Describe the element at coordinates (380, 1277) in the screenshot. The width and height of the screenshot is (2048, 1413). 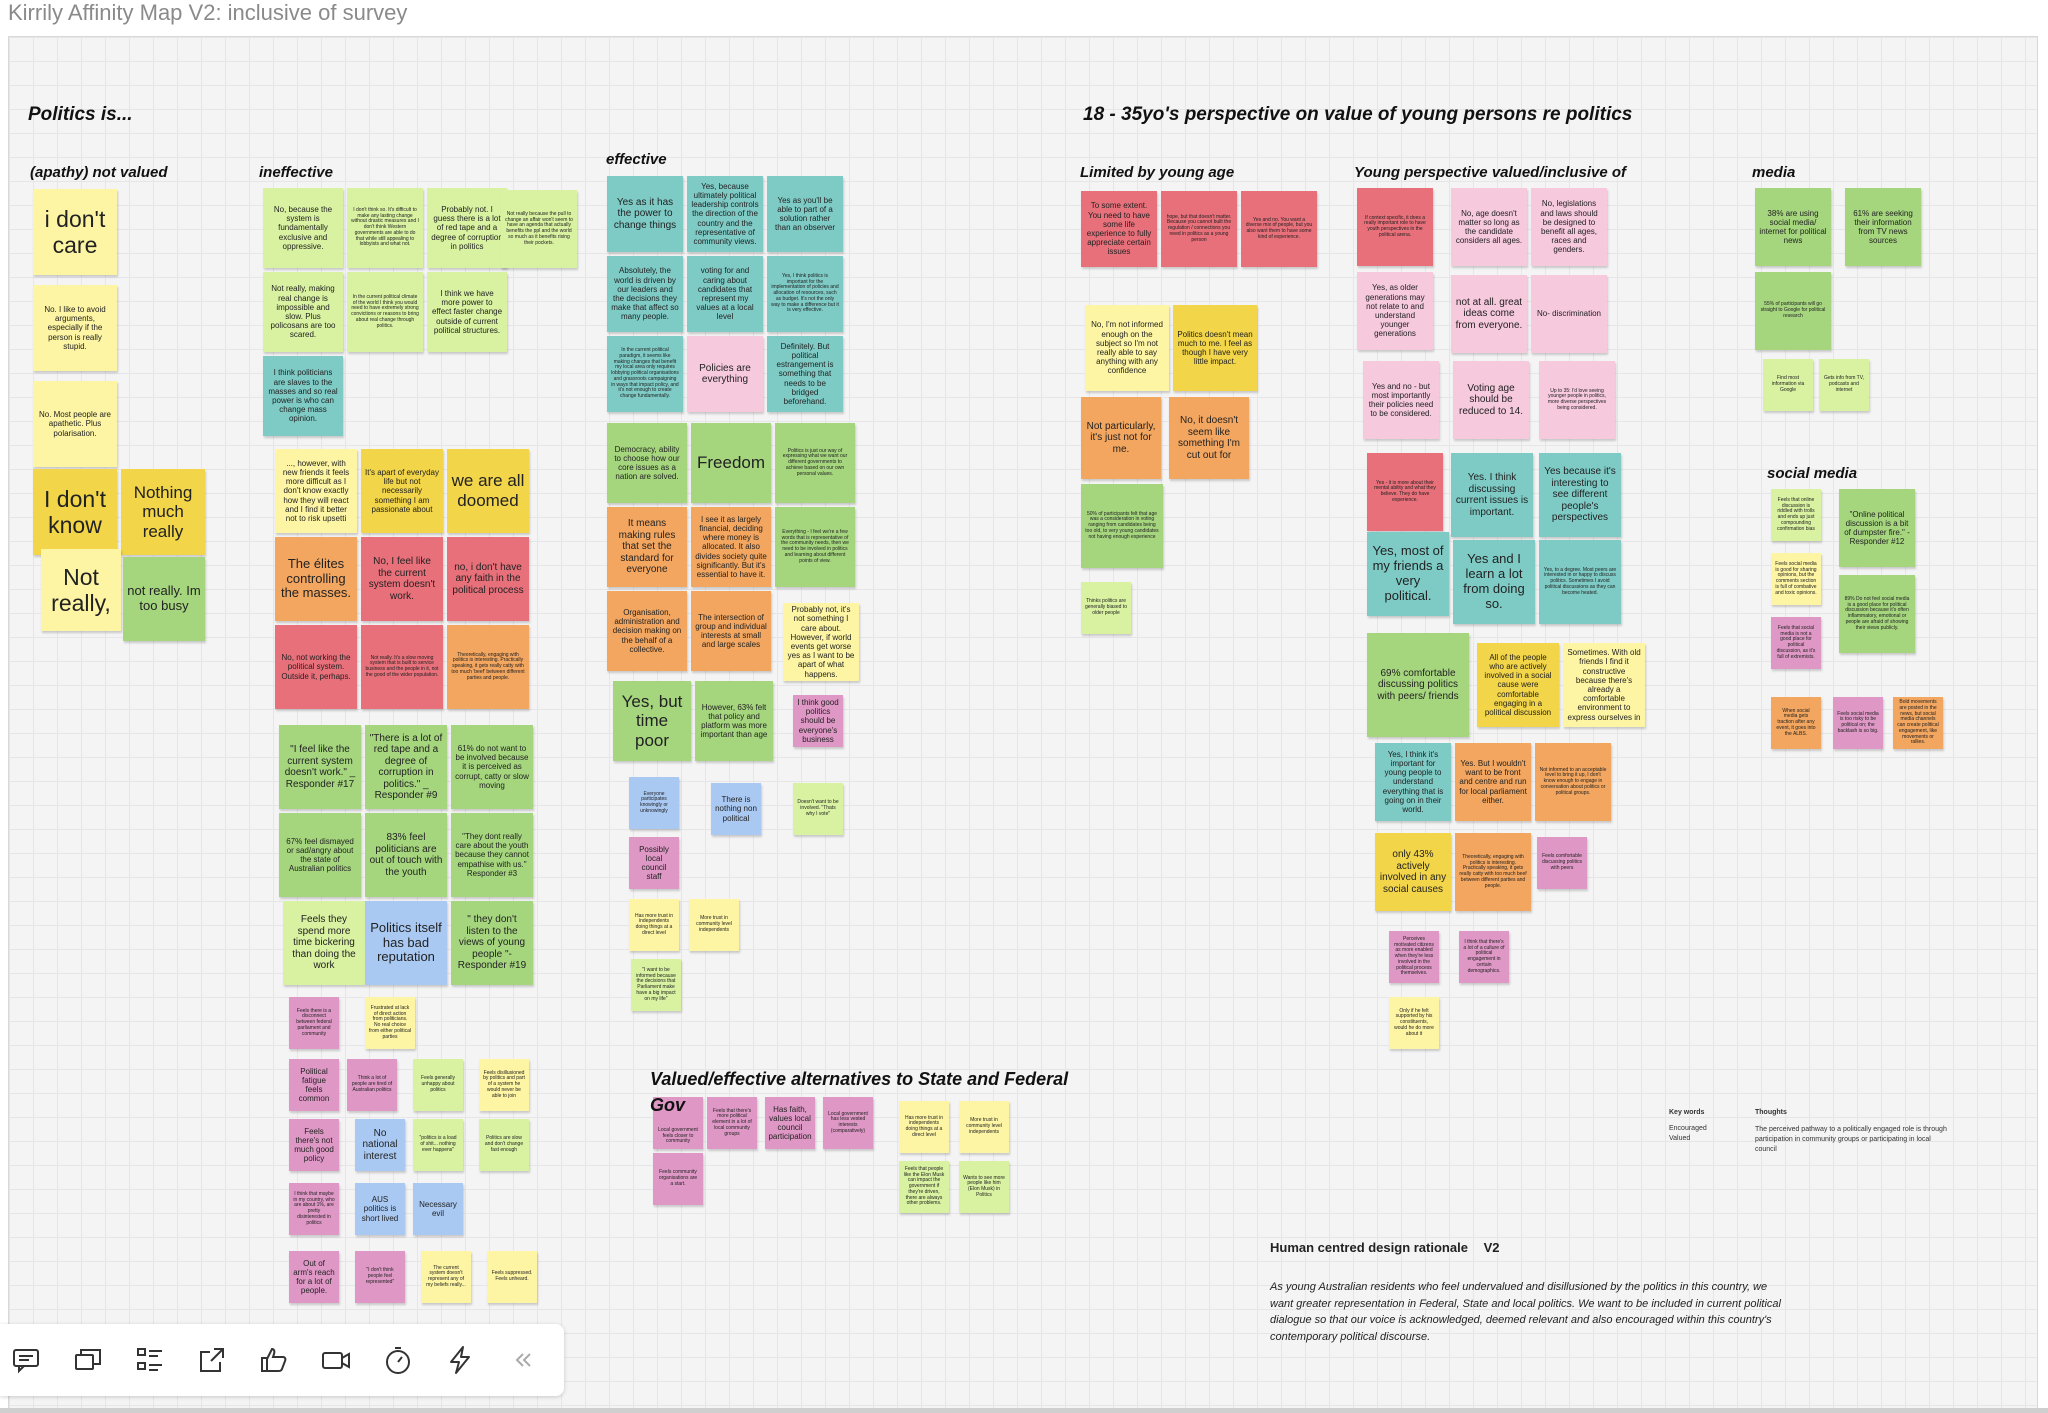
I see `sticky-note: "I don't think people feel represented"` at that location.